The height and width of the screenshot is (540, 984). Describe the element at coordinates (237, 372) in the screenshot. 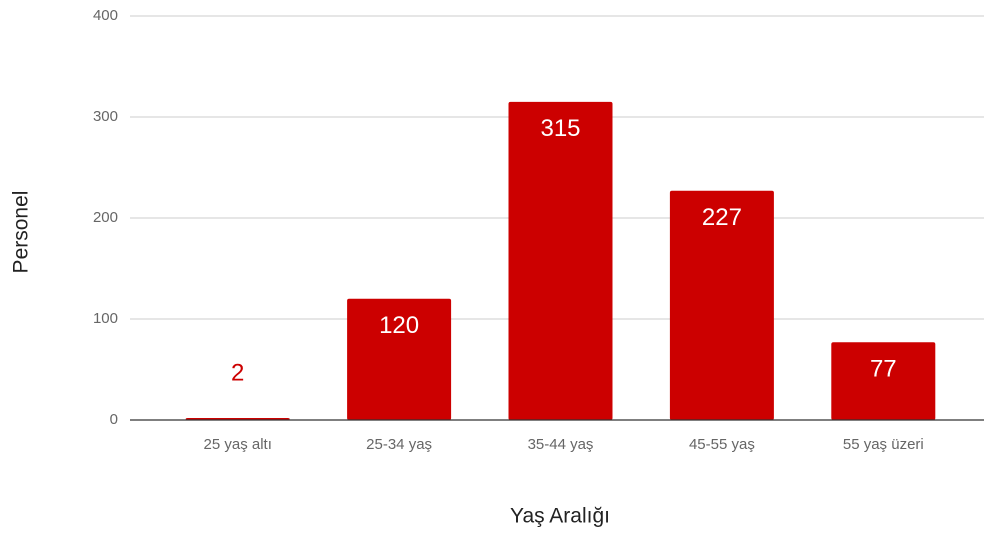

I see `data-label: 2` at that location.